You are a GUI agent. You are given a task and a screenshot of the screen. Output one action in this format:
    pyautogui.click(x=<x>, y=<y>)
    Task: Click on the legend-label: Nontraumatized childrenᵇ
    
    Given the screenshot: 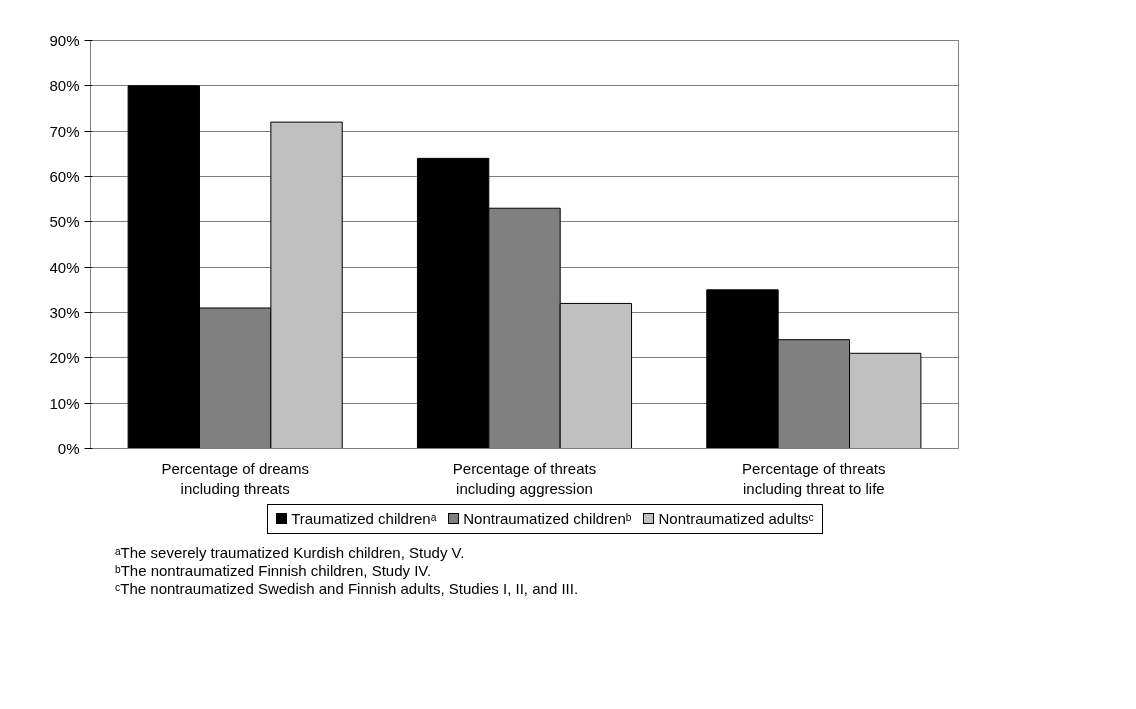 What is the action you would take?
    pyautogui.click(x=547, y=519)
    